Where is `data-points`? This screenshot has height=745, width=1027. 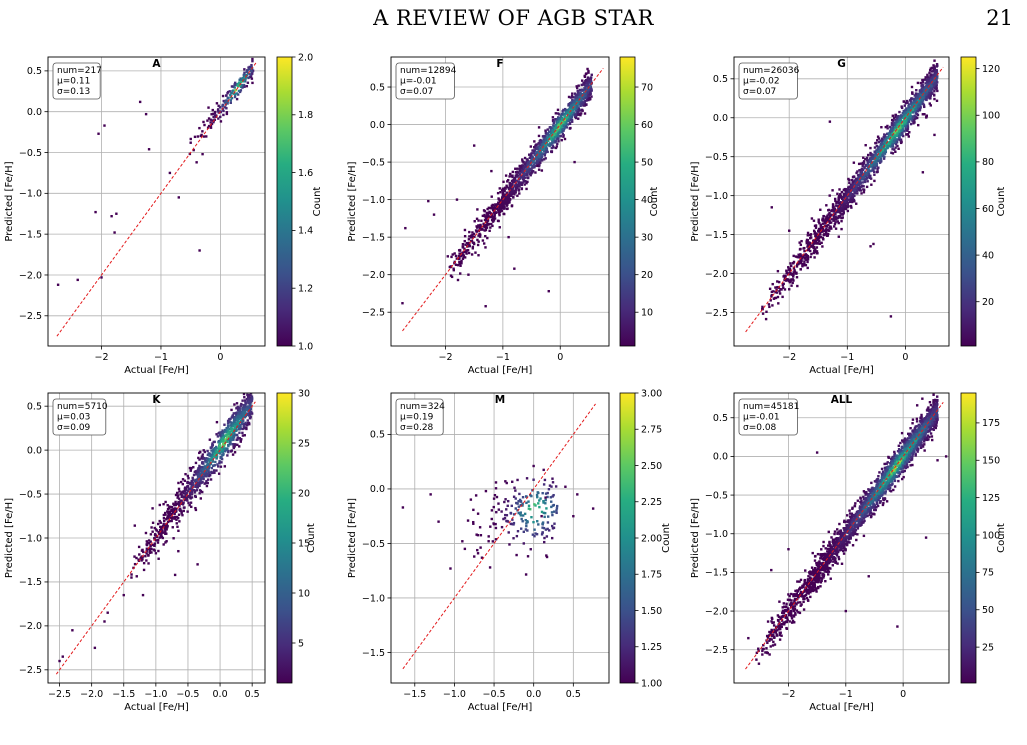 data-points is located at coordinates (844, 196).